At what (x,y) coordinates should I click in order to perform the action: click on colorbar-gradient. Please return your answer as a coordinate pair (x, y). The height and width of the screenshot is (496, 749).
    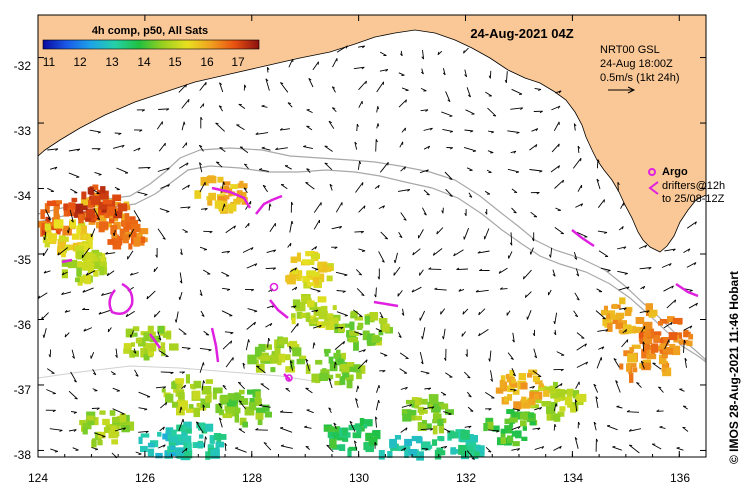
    Looking at the image, I should click on (151, 44).